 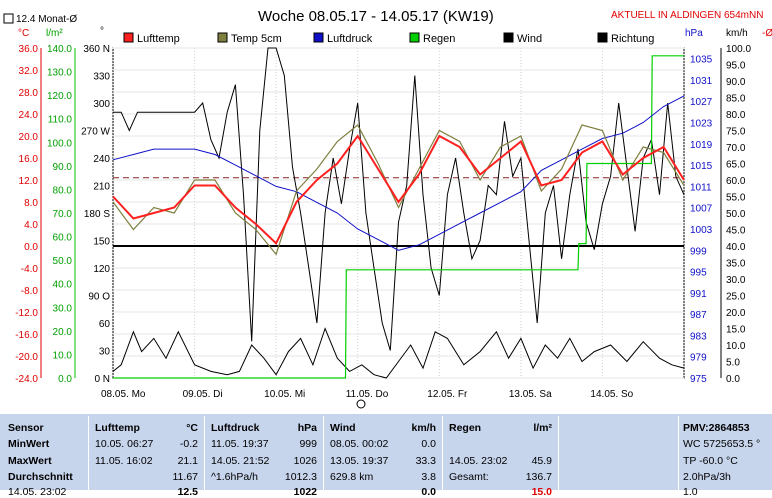 I want to click on wind-head: Wind, so click(x=343, y=428).